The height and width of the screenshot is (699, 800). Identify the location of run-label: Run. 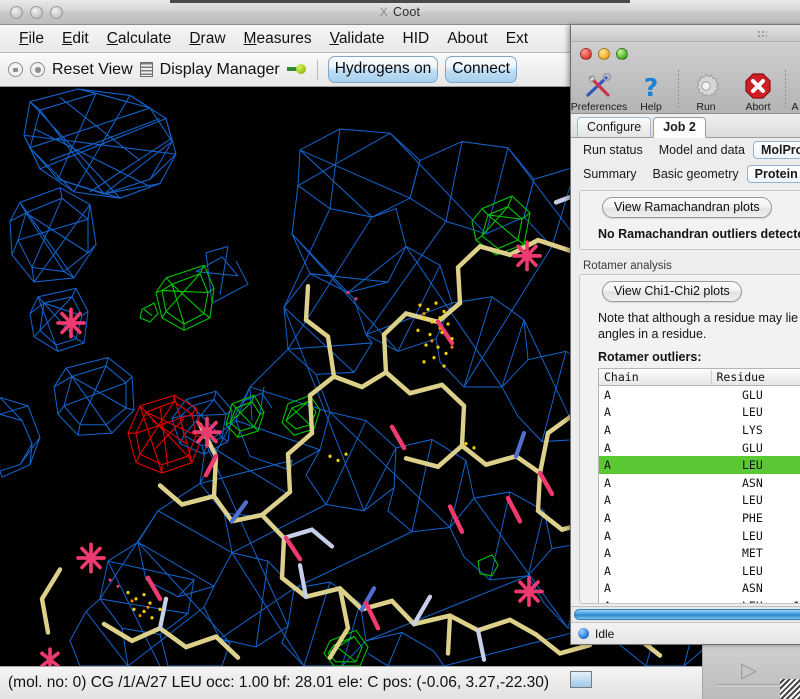
(706, 107).